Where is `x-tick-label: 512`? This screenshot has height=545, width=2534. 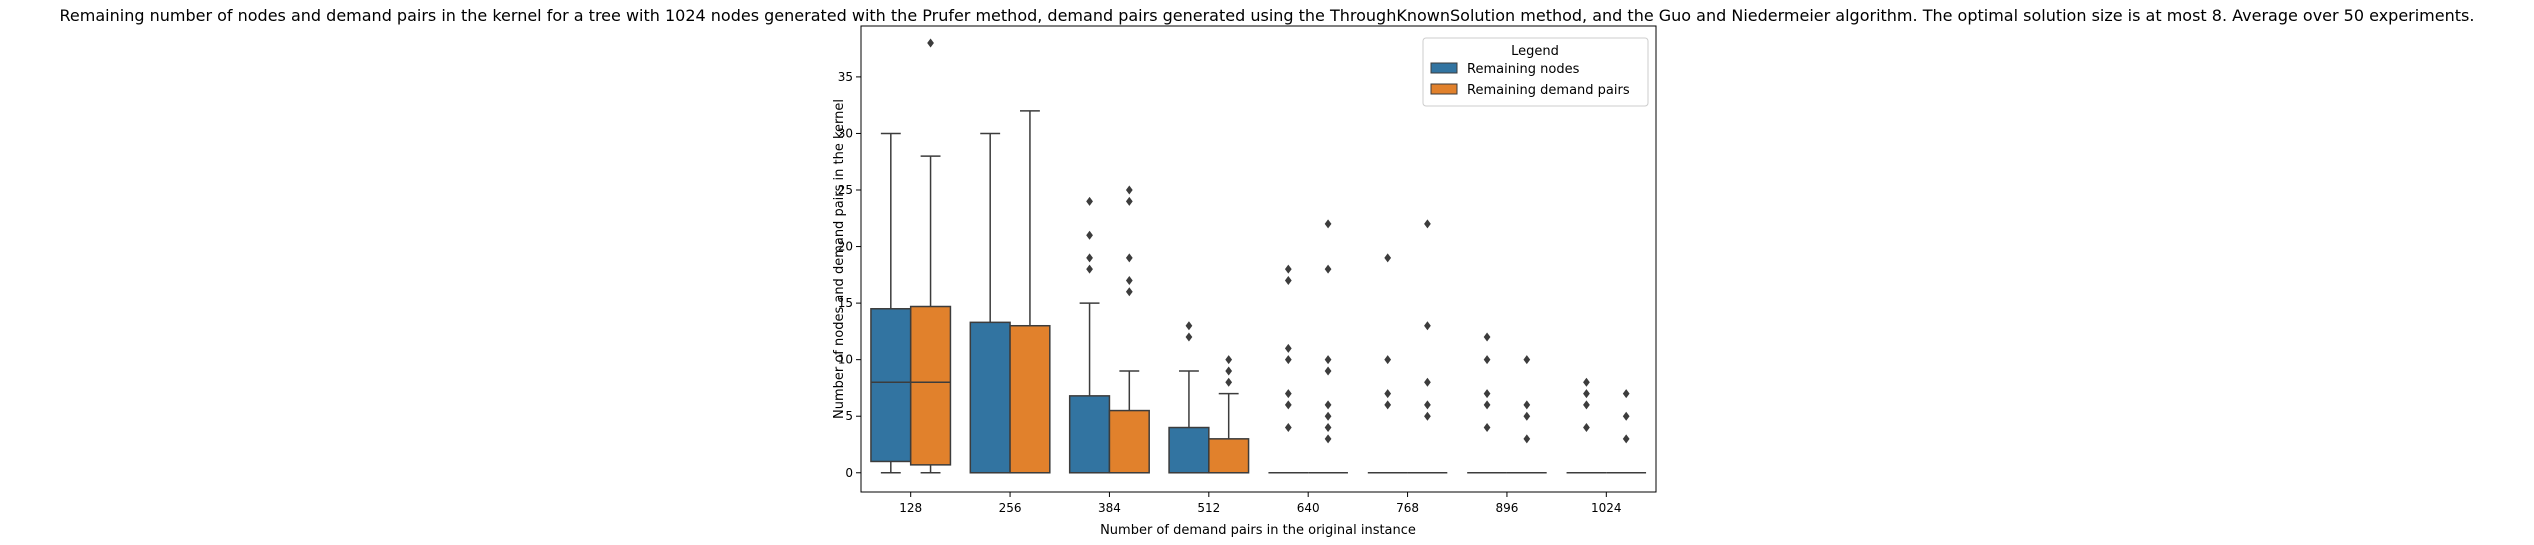
x-tick-label: 512 is located at coordinates (1208, 508).